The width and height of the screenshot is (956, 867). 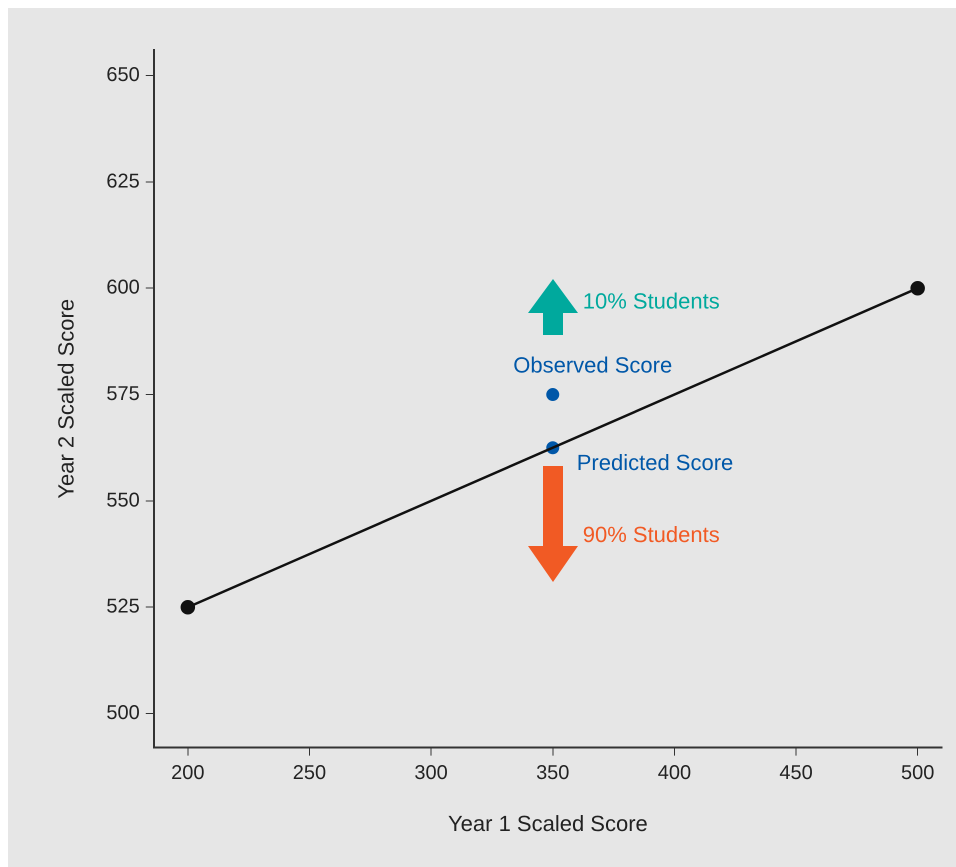 I want to click on x-tick-label: 200, so click(x=188, y=773).